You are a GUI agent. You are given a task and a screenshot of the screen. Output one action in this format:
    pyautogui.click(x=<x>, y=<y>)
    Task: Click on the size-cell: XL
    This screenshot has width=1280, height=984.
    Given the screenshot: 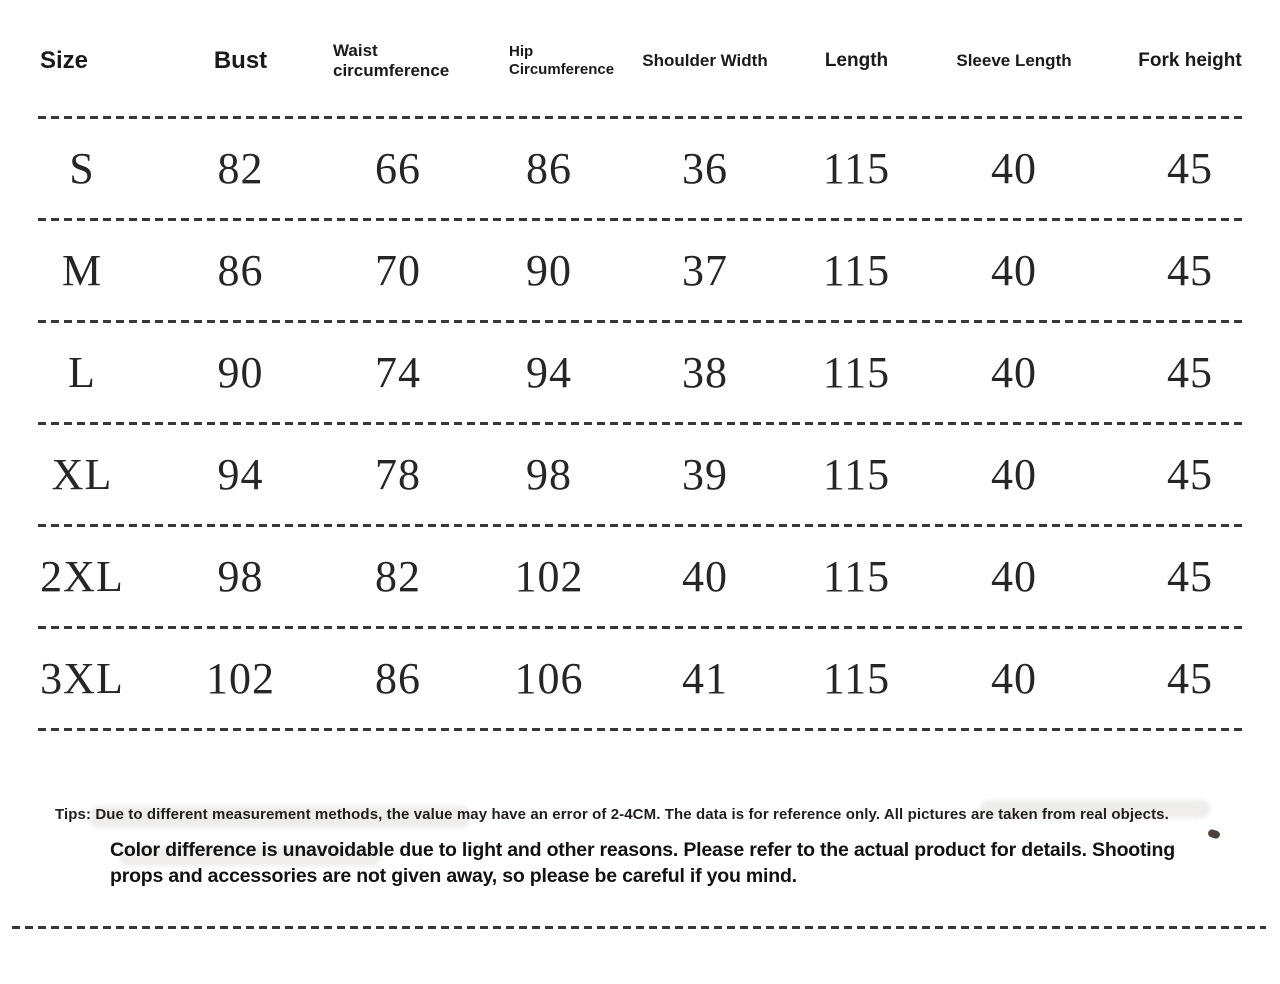 What is the action you would take?
    pyautogui.click(x=82, y=474)
    